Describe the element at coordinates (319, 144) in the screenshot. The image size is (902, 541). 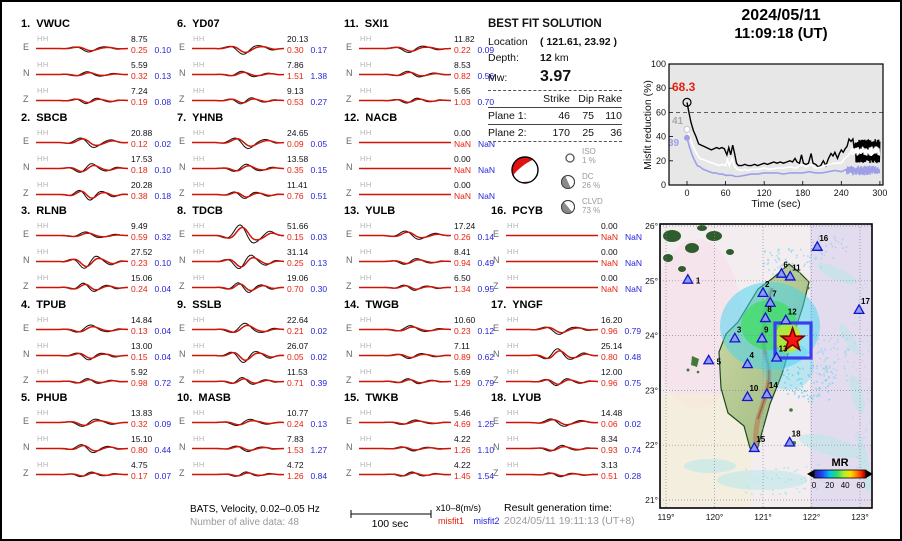
I see `misfit2-value: 0.05` at that location.